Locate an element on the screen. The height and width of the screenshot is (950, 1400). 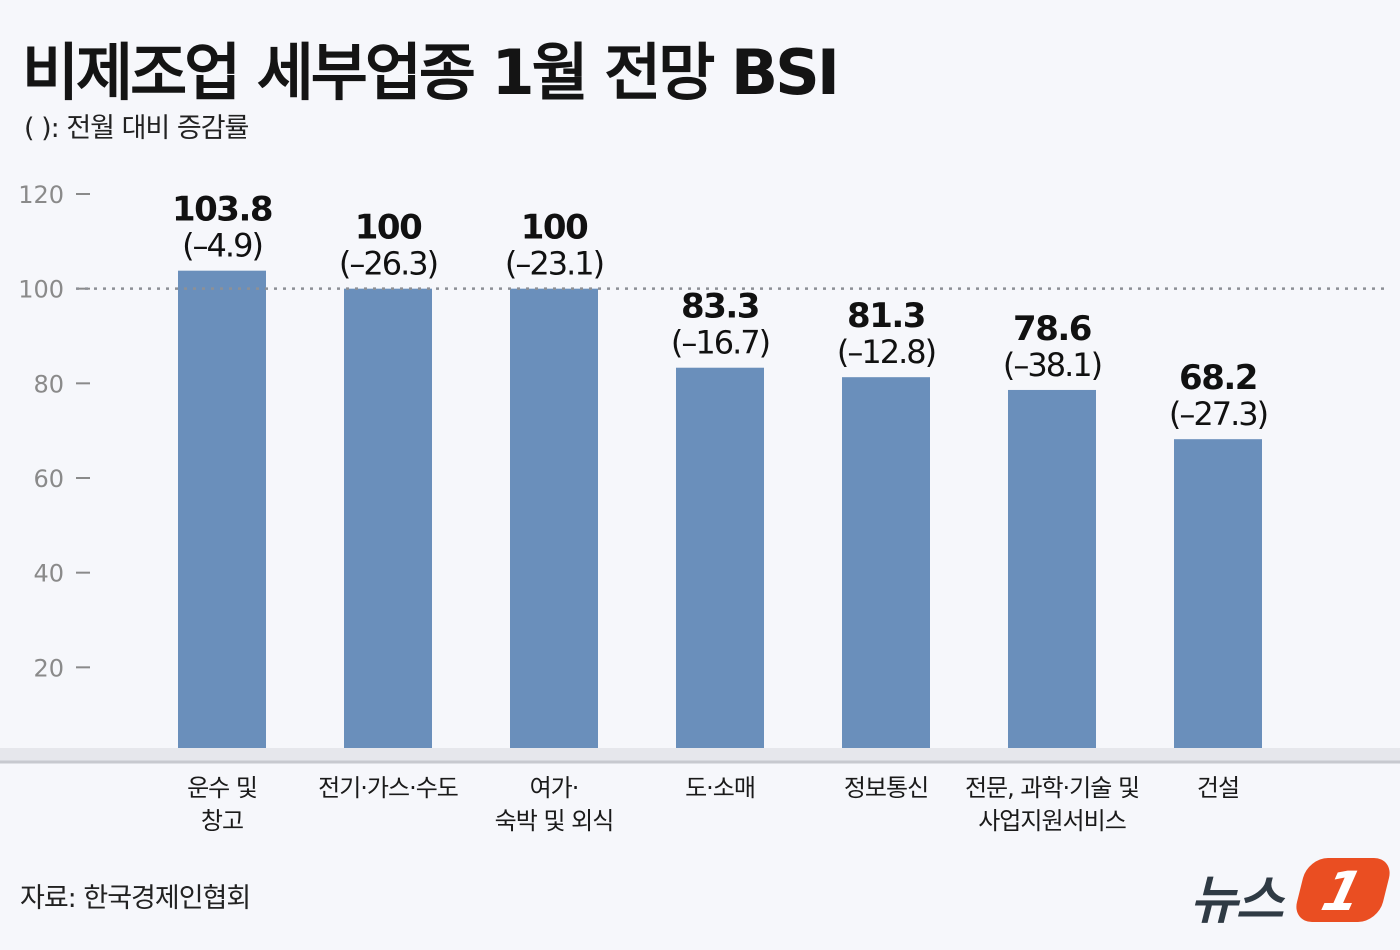
x-category-label: 건설 is located at coordinates (1218, 788).